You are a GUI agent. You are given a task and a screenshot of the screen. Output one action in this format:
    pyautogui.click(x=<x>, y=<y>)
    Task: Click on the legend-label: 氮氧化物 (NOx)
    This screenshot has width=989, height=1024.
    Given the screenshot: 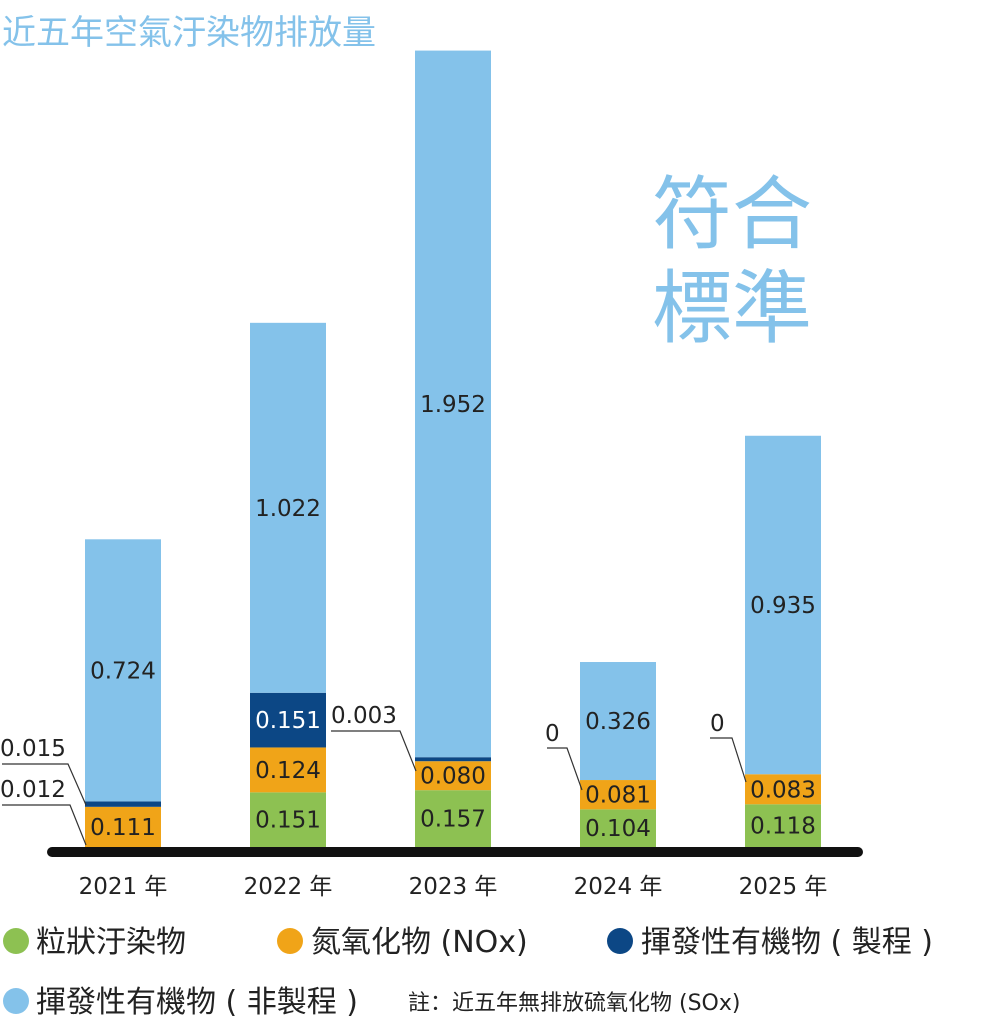 What is the action you would take?
    pyautogui.click(x=419, y=942)
    